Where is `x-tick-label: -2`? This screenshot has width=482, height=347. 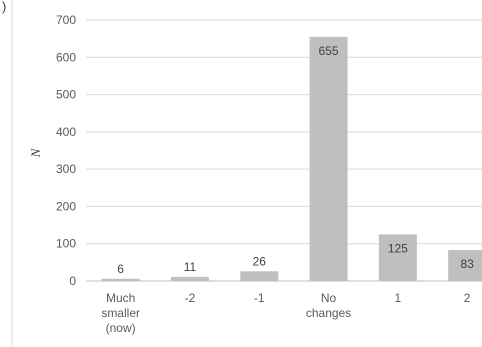
x-tick-label: -2 is located at coordinates (190, 298).